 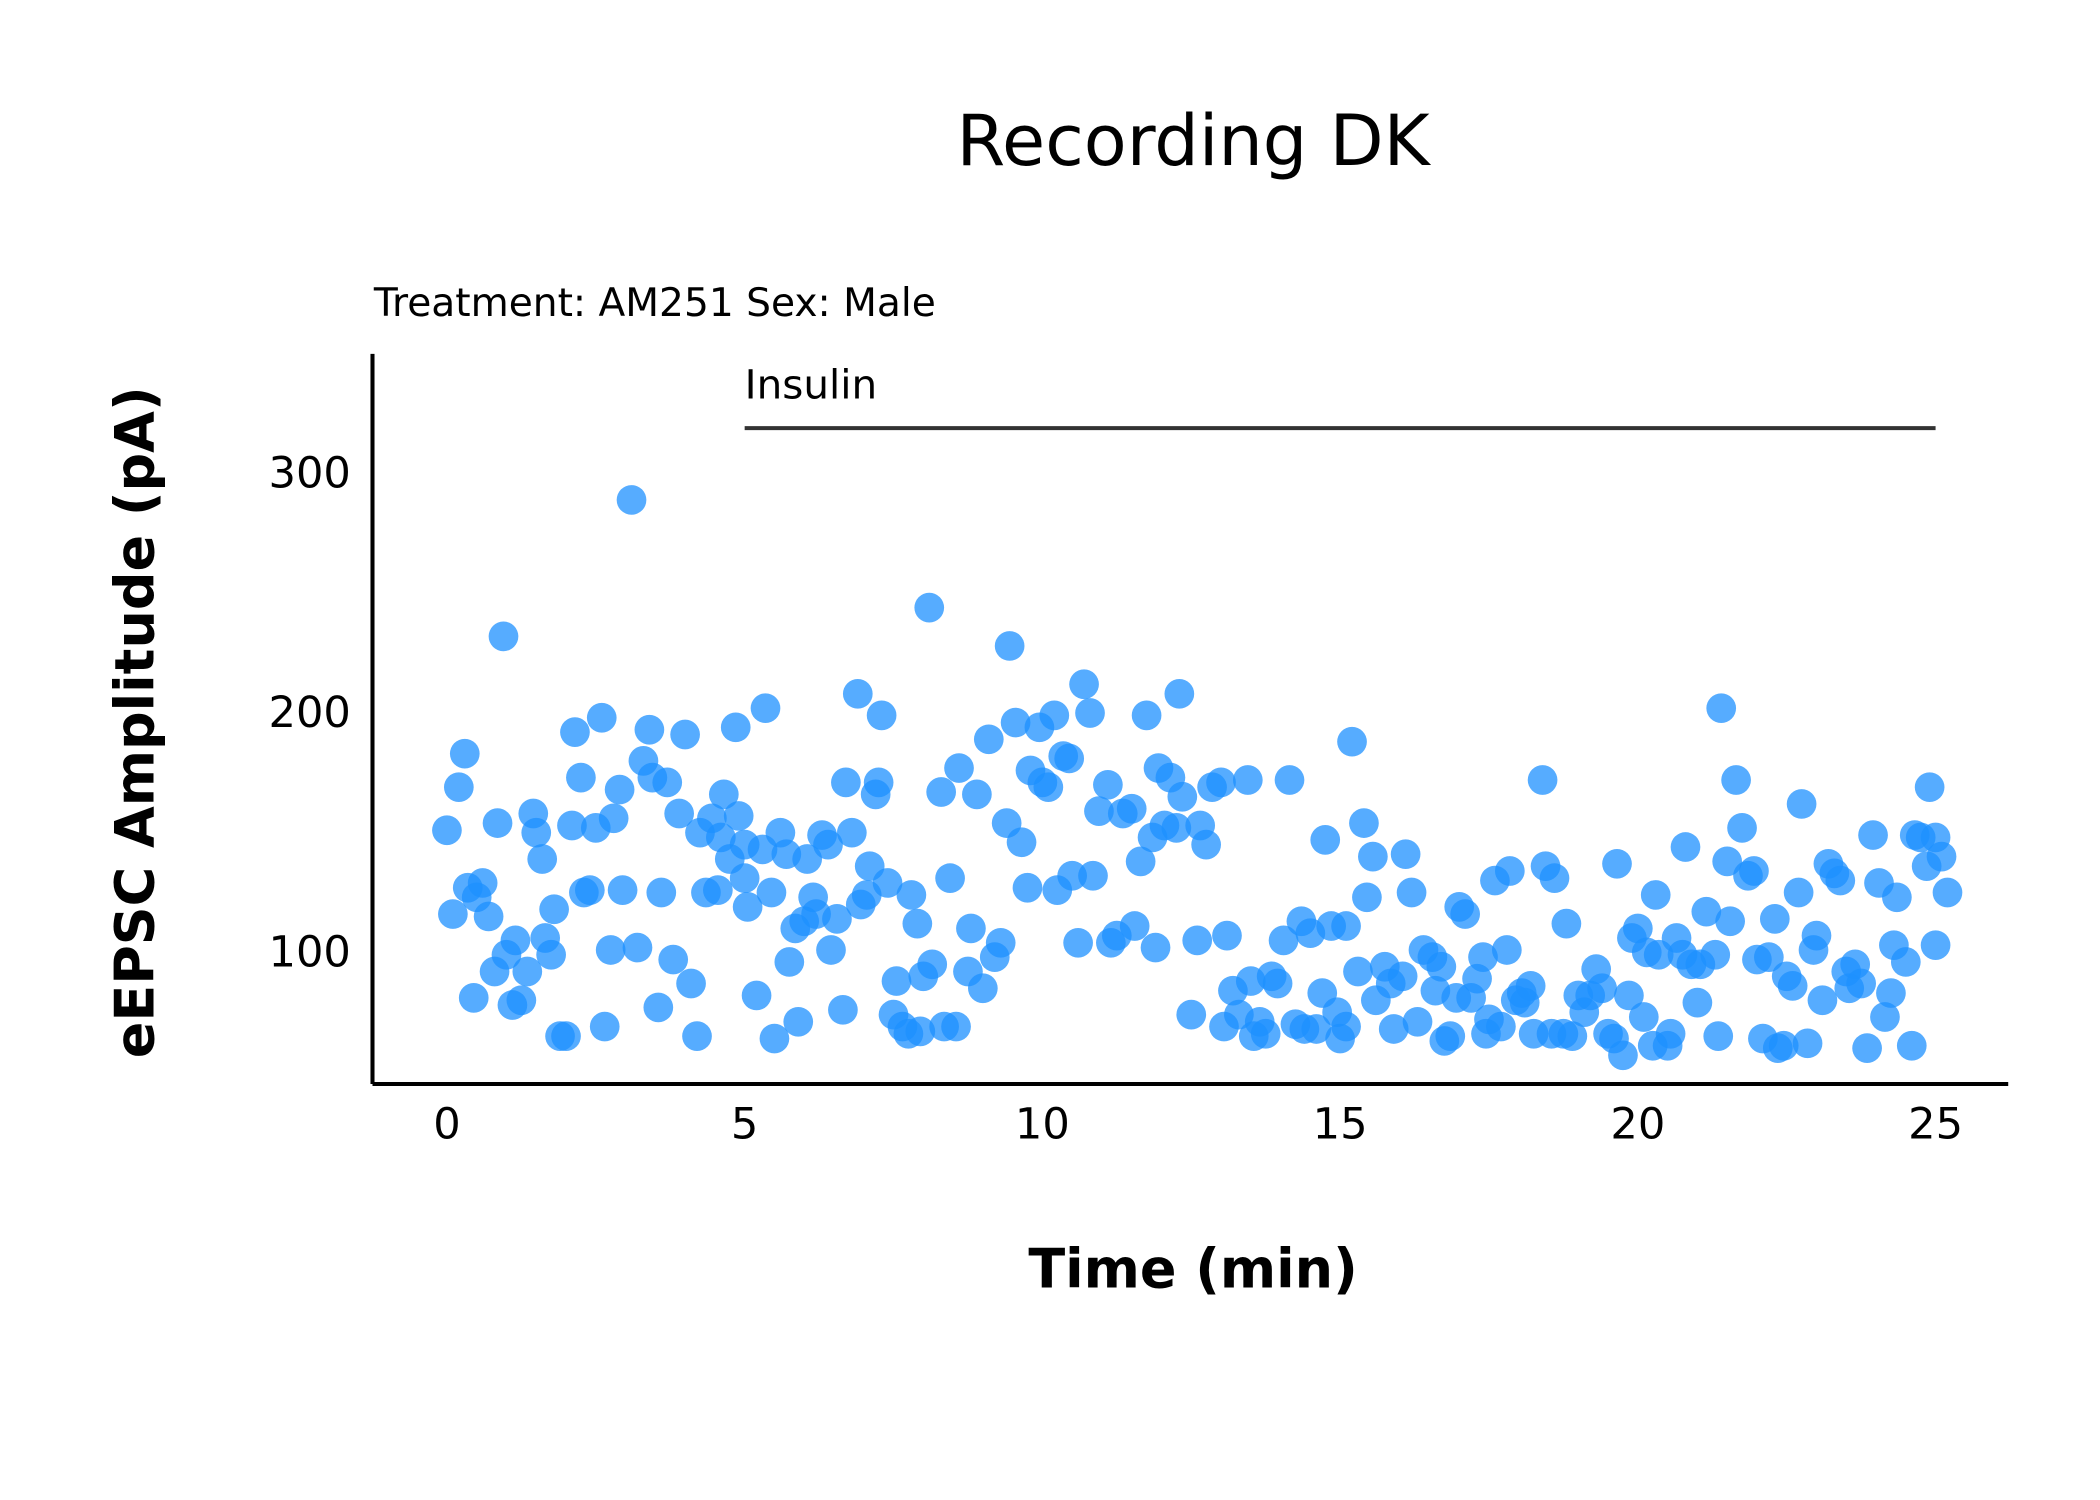 I want to click on y-axis-label: eEPSC Amplitude (pA), so click(x=135, y=722).